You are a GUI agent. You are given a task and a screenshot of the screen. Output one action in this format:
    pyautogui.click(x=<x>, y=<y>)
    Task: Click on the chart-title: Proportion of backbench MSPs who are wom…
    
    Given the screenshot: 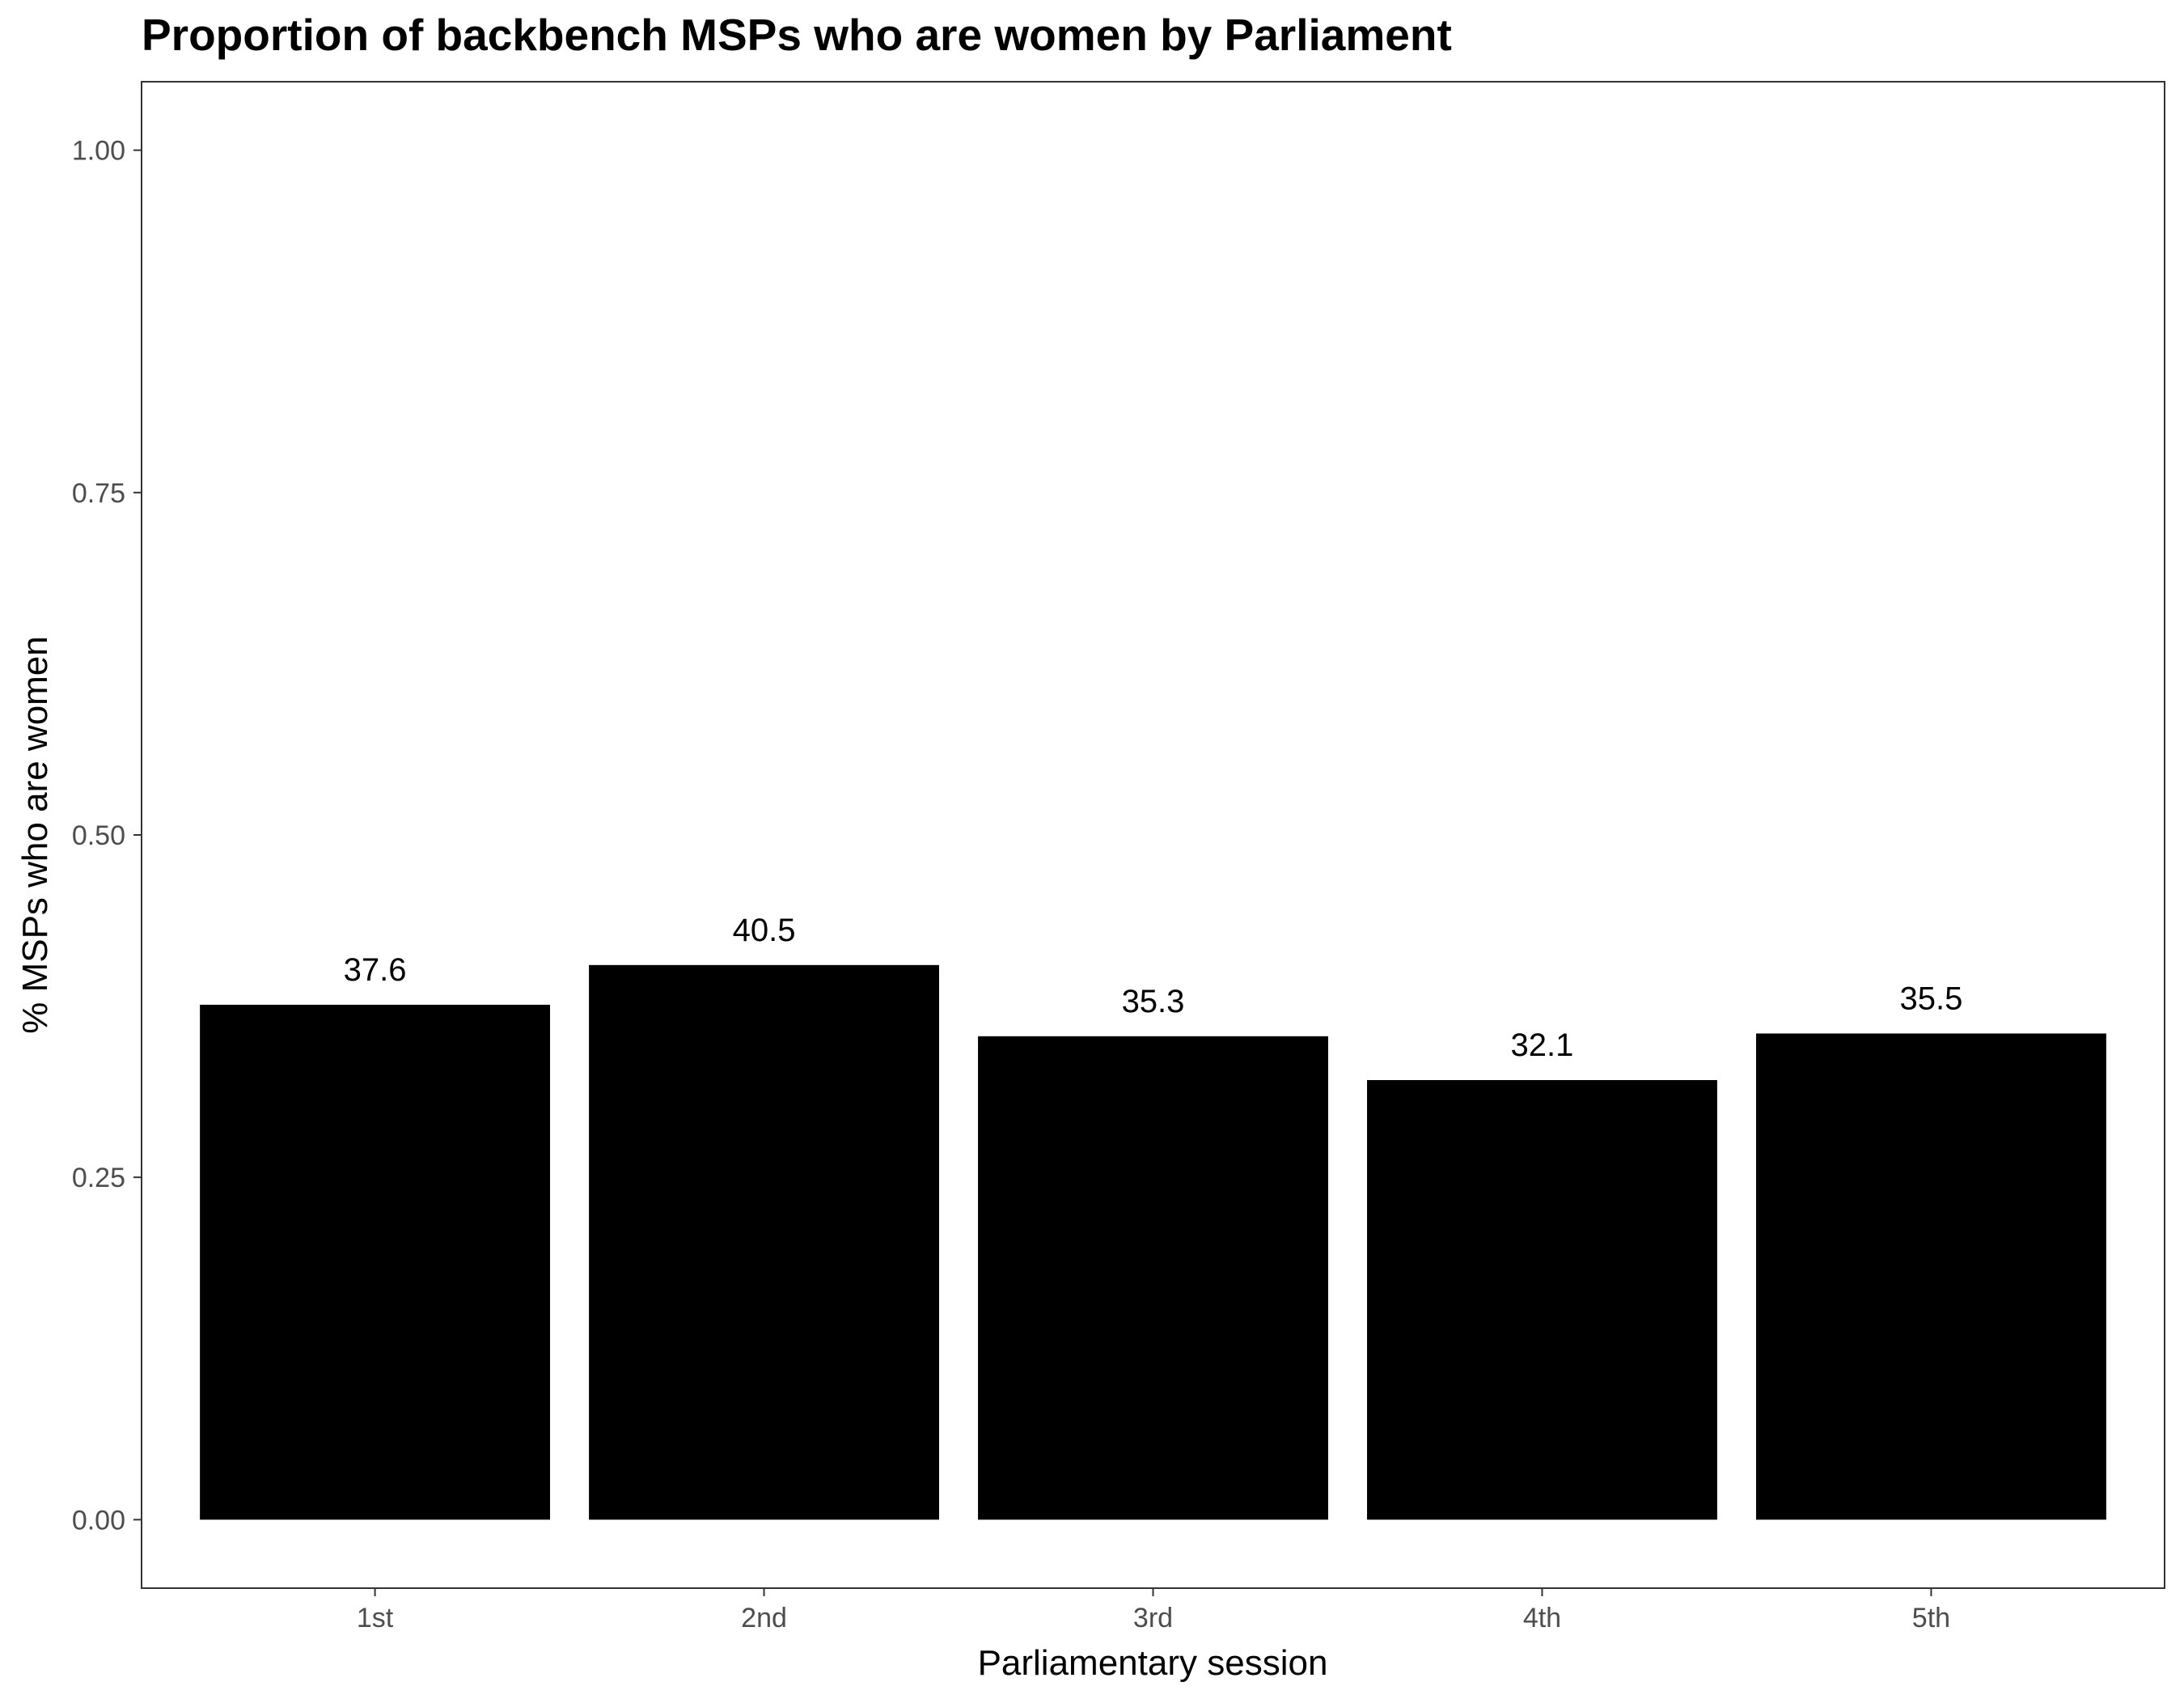 What is the action you would take?
    pyautogui.click(x=797, y=35)
    